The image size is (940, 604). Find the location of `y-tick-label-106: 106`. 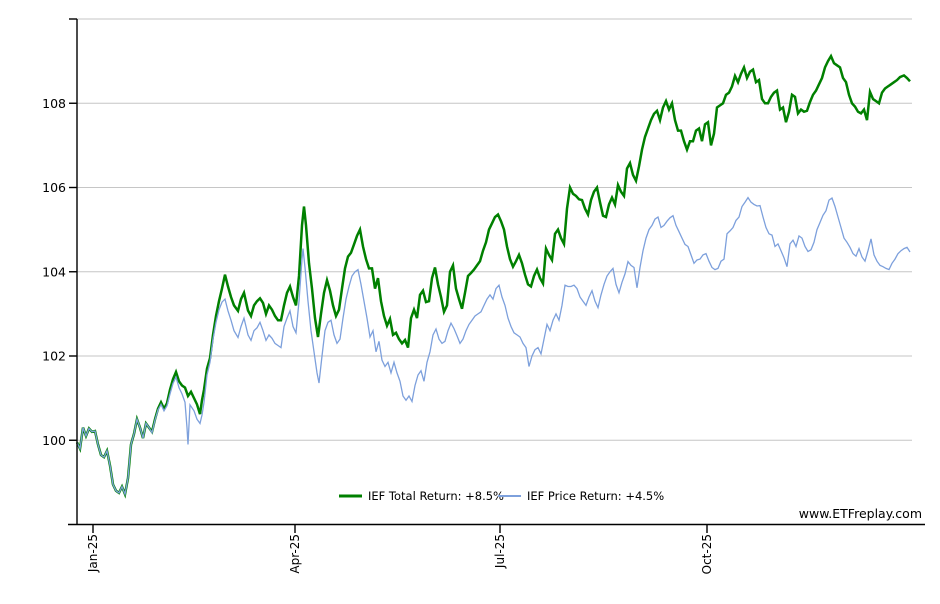

y-tick-label-106: 106 is located at coordinates (54, 187).